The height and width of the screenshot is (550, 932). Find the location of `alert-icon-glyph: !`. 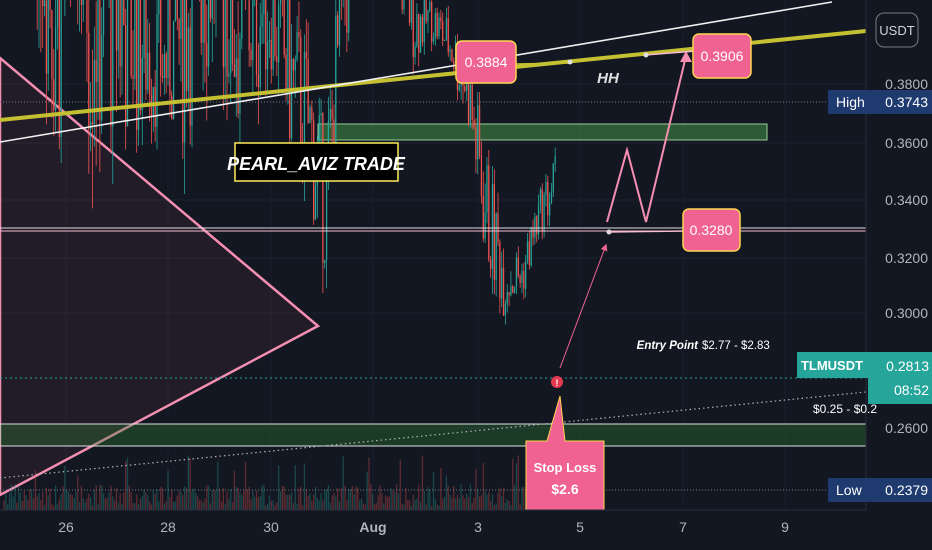

alert-icon-glyph: ! is located at coordinates (557, 383).